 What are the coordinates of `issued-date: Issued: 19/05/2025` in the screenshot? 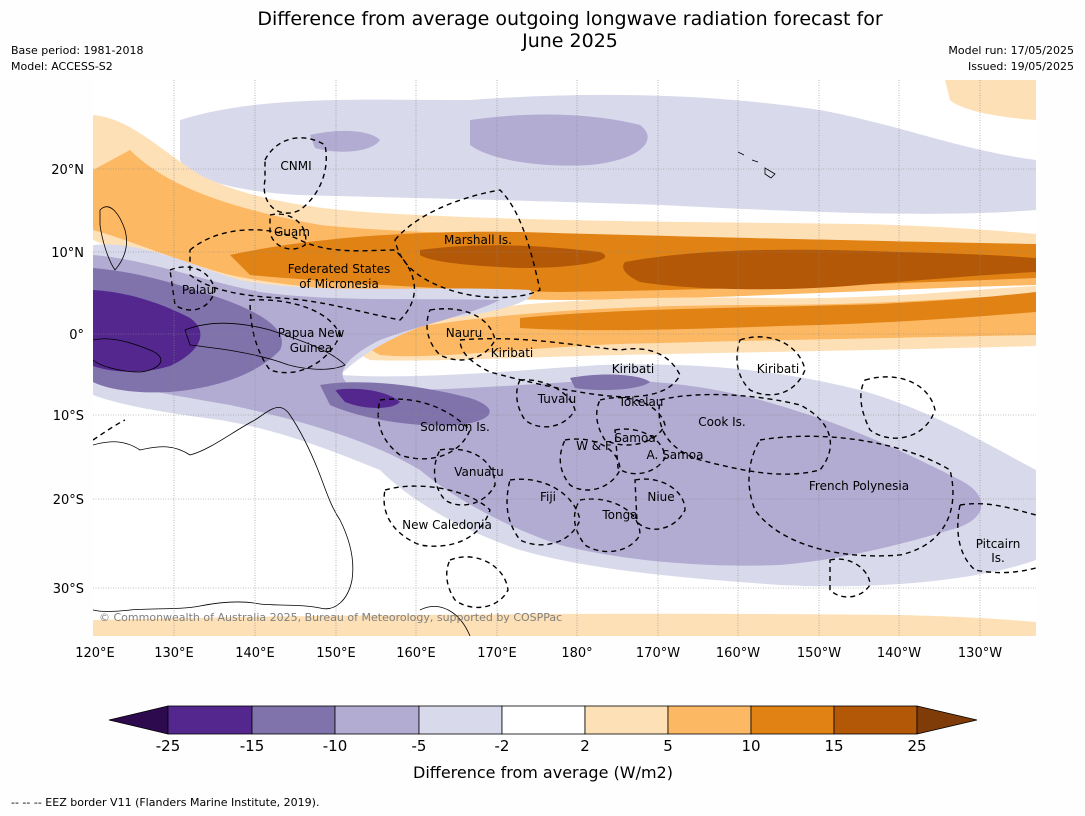 It's located at (1020, 66).